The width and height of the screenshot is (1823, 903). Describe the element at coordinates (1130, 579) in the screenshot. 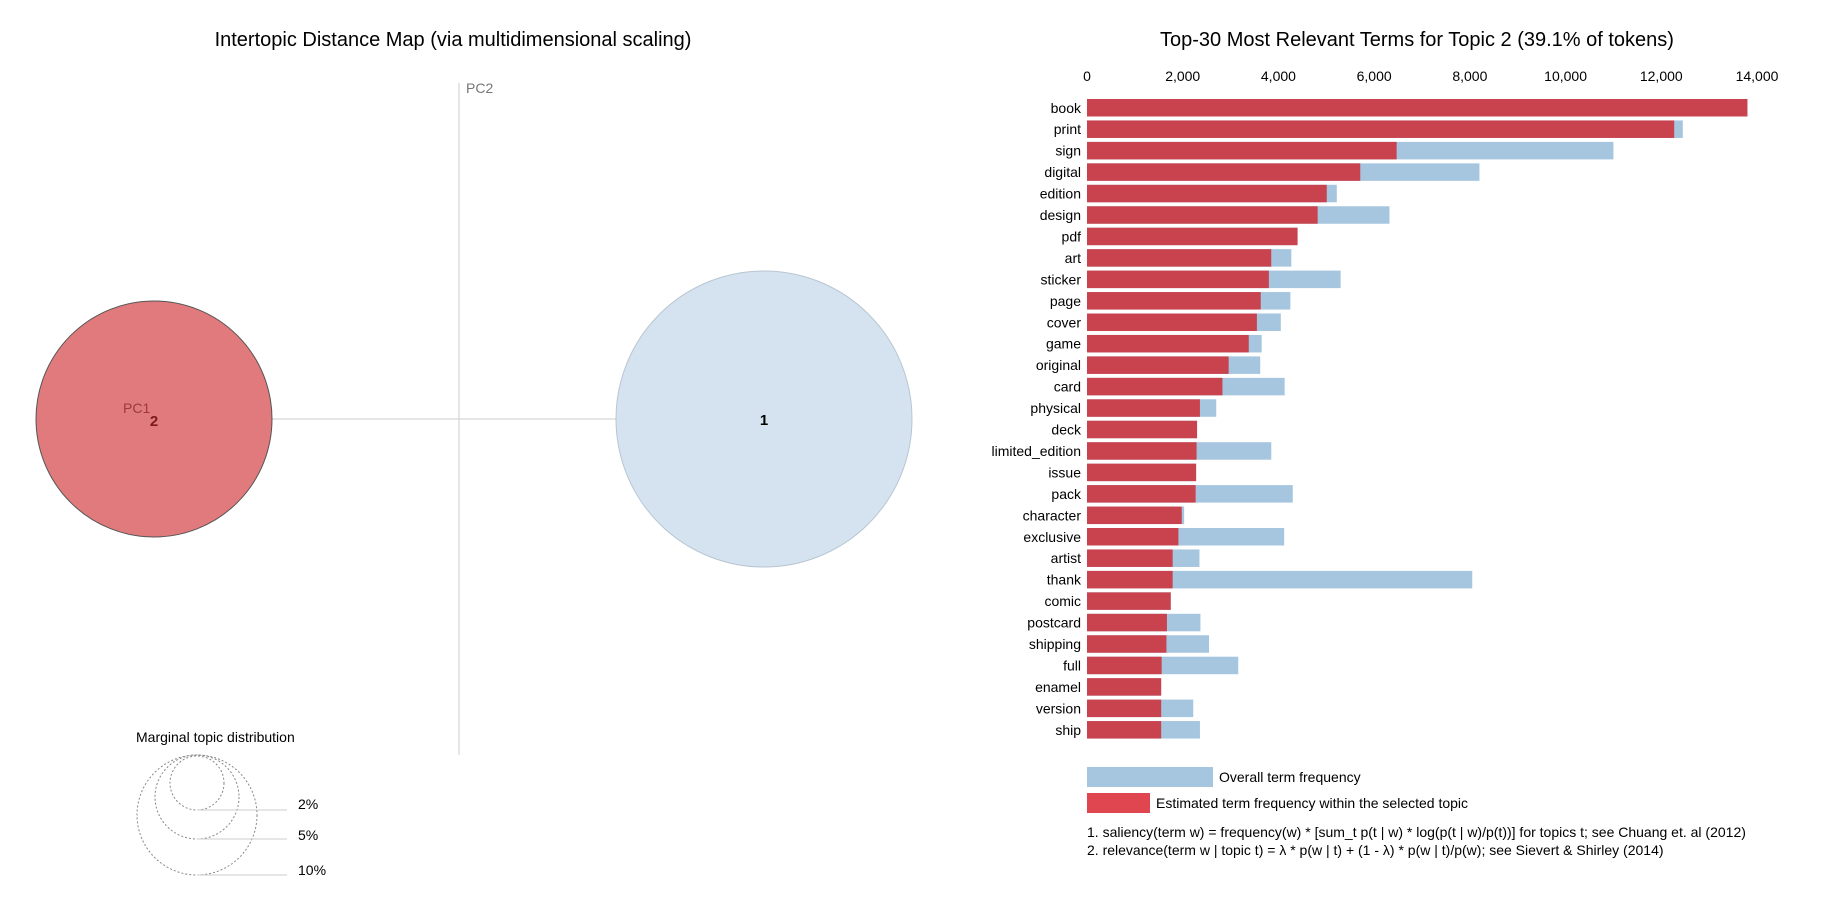

I see `estimated-bar-thank` at that location.